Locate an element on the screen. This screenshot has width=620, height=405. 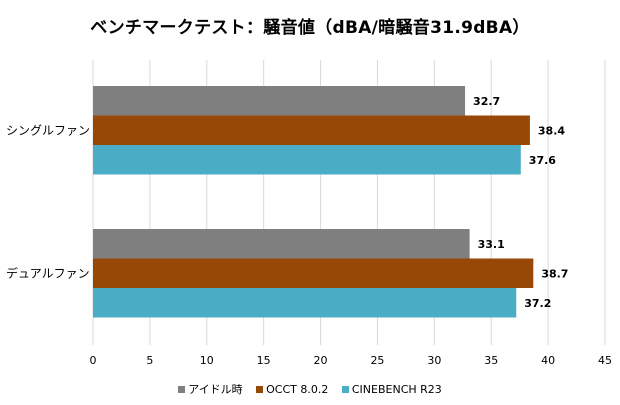
data-label: 33.1 is located at coordinates (491, 244).